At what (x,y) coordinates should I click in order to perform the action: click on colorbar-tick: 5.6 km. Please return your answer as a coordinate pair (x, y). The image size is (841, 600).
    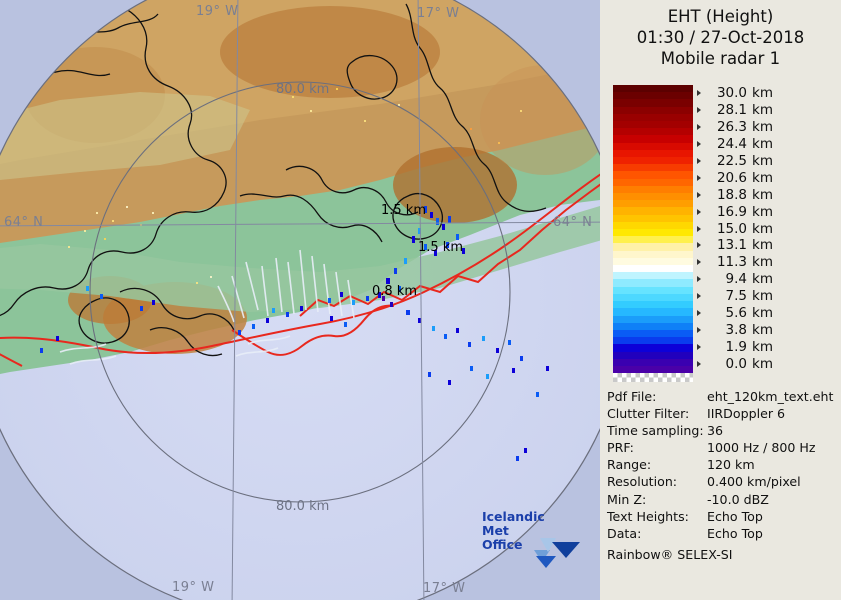
    Looking at the image, I should click on (735, 313).